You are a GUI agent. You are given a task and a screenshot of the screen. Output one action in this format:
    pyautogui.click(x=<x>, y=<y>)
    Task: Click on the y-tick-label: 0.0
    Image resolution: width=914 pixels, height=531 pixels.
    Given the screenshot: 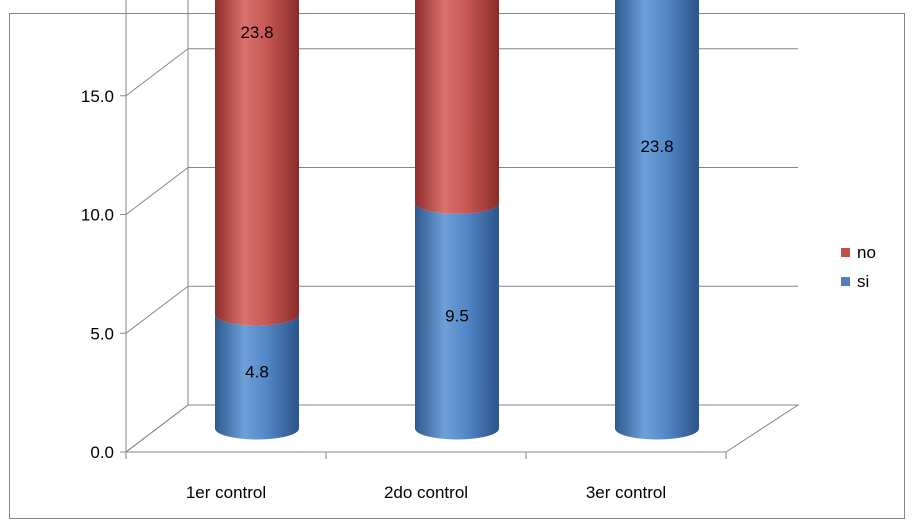 What is the action you would take?
    pyautogui.click(x=102, y=452)
    